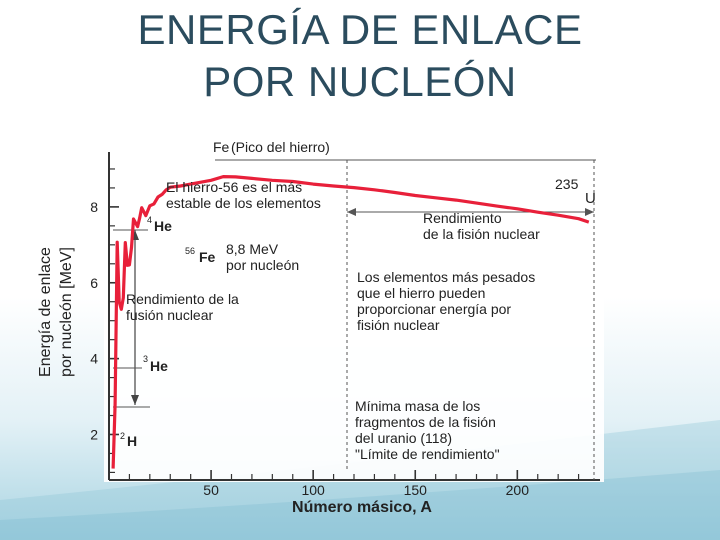 The width and height of the screenshot is (720, 540). Describe the element at coordinates (182, 299) in the screenshot. I see `fusion-yield-line-1: Rendimiento de la` at that location.